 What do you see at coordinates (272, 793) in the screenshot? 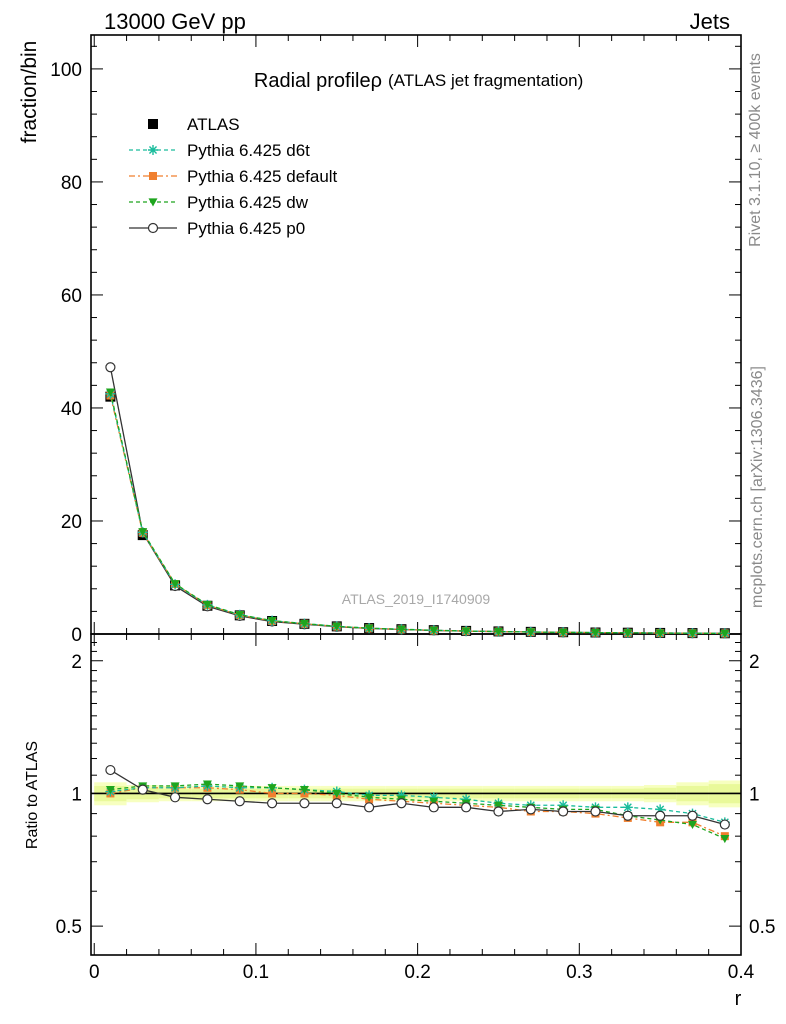
I see `ratio-series-default-point` at bounding box center [272, 793].